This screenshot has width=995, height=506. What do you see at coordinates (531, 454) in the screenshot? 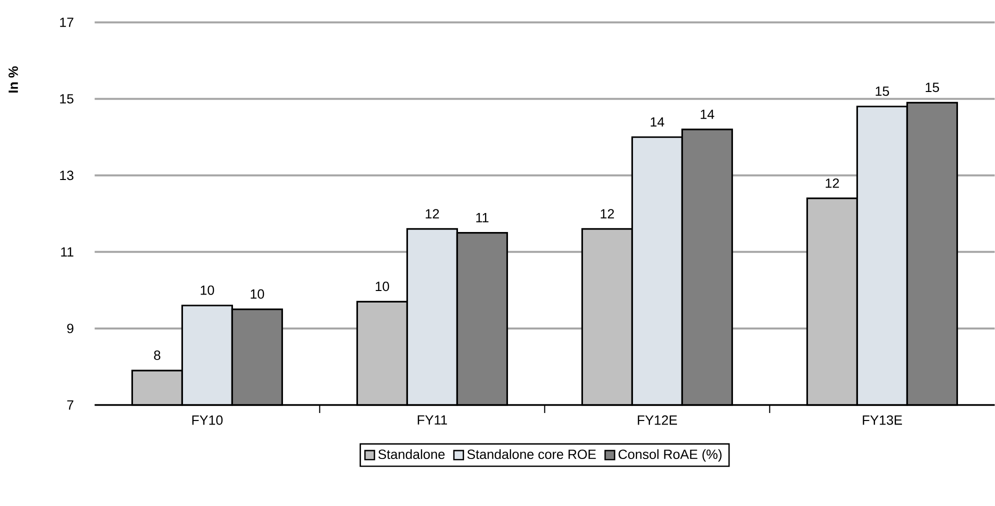
I see `legend-label: Standalone core ROE` at bounding box center [531, 454].